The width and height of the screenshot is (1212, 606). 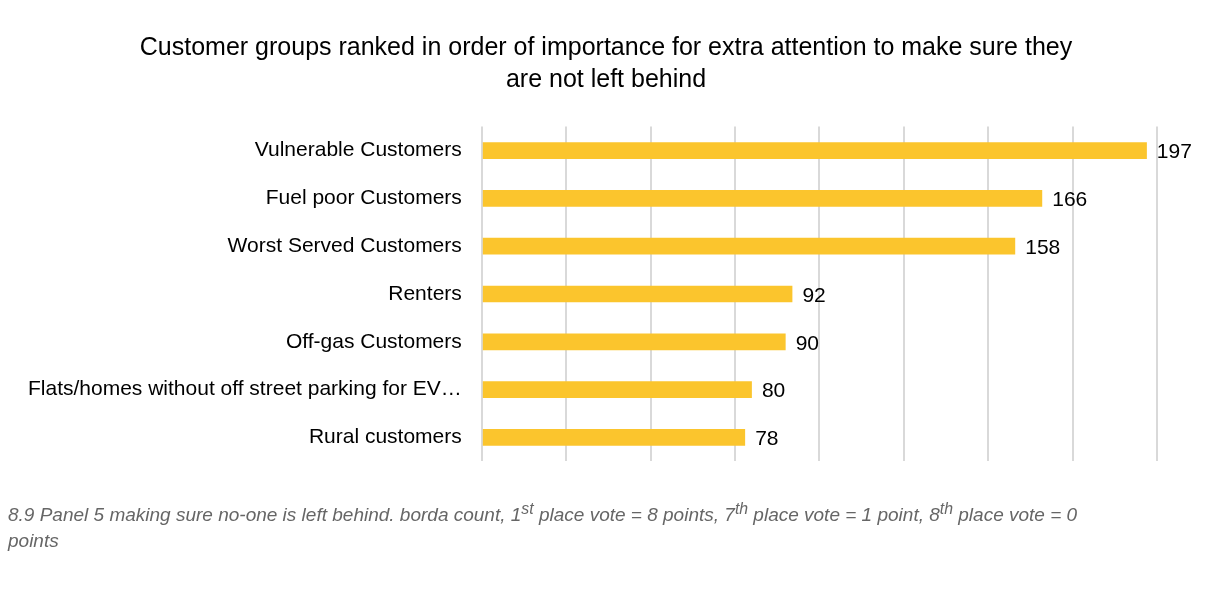 What do you see at coordinates (767, 438) in the screenshot?
I see `data-label: 78` at bounding box center [767, 438].